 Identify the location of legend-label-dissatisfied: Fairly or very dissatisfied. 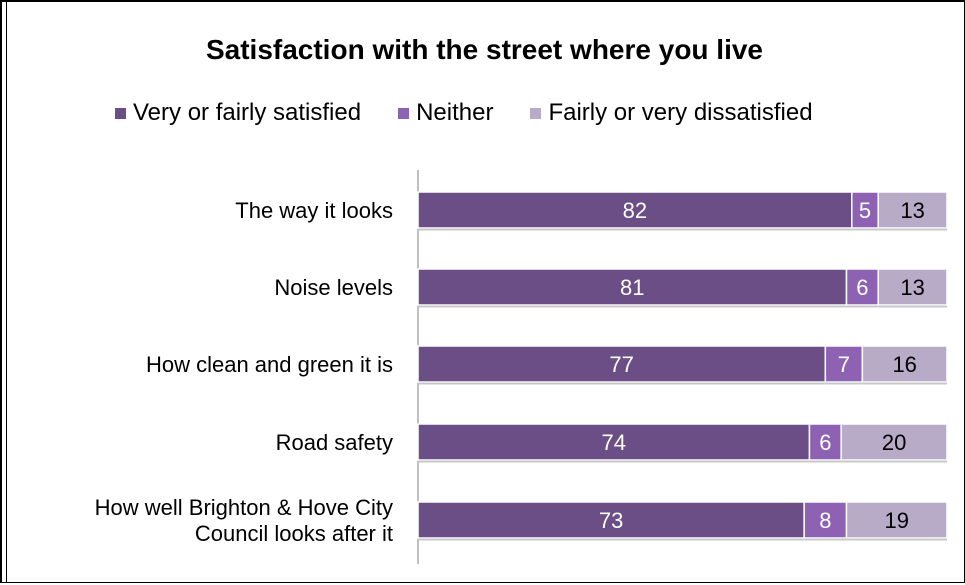
(680, 112).